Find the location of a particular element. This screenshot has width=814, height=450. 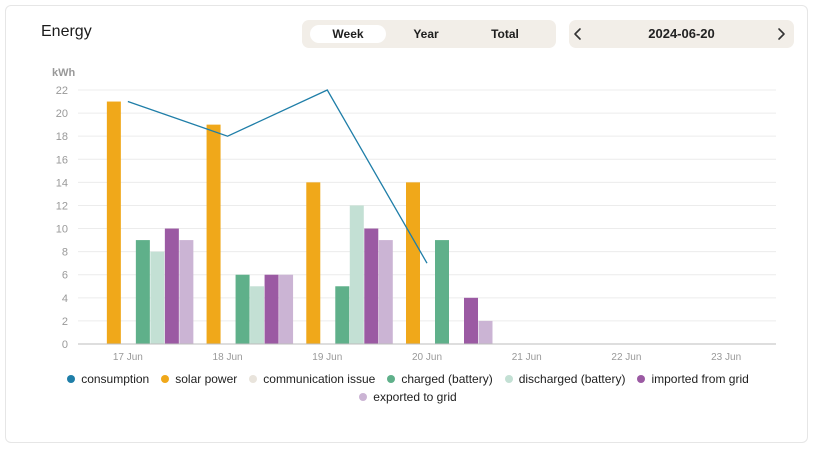

legend-item: exported to grid is located at coordinates (408, 397).